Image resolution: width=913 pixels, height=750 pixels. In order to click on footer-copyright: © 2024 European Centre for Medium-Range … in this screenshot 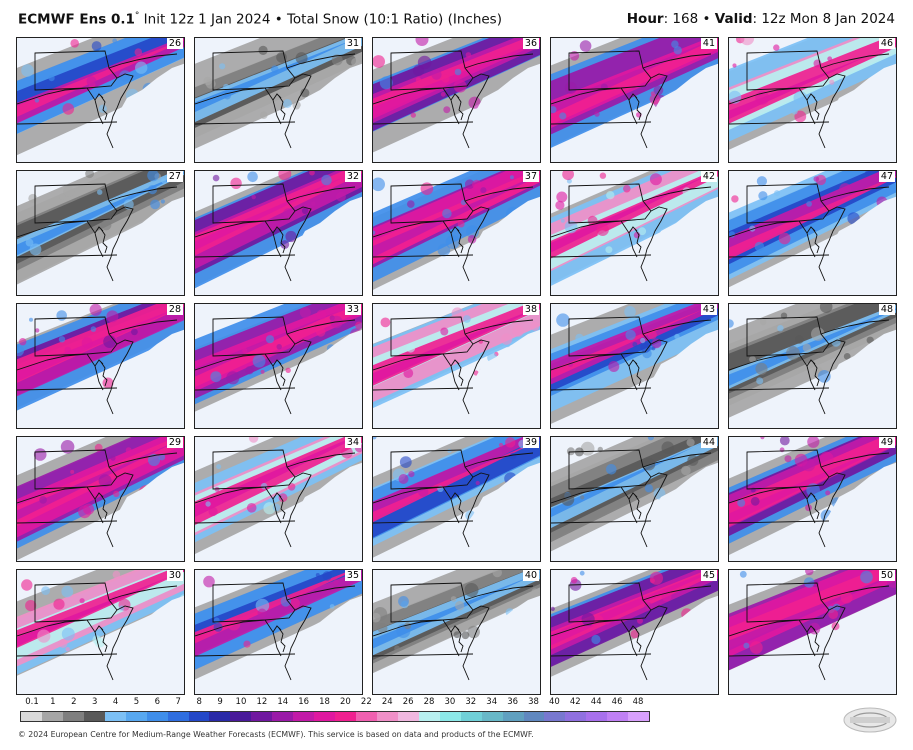, I will do `click(276, 734)`.